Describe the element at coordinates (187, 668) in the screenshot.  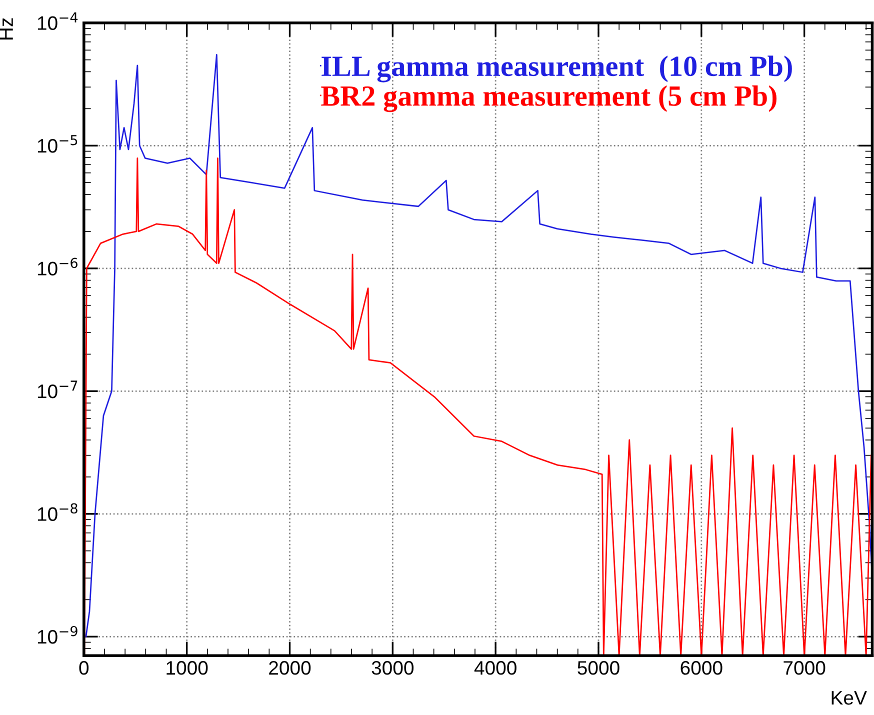
I see `x-tick-label: 1000` at that location.